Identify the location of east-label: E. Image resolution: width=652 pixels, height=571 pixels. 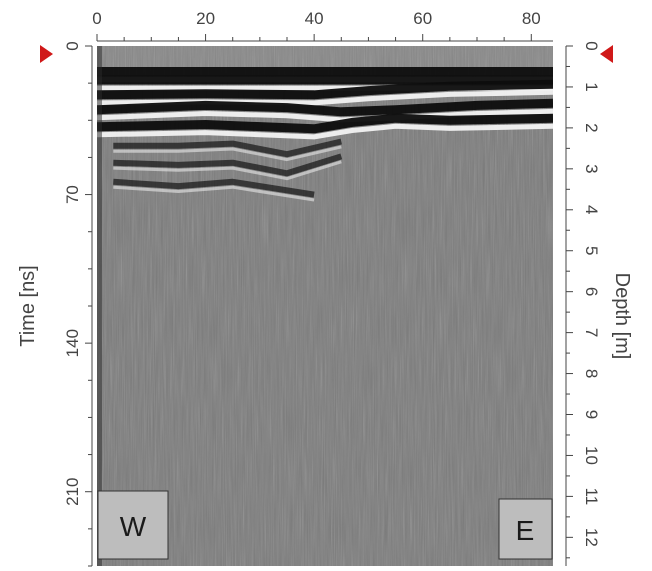
(525, 529).